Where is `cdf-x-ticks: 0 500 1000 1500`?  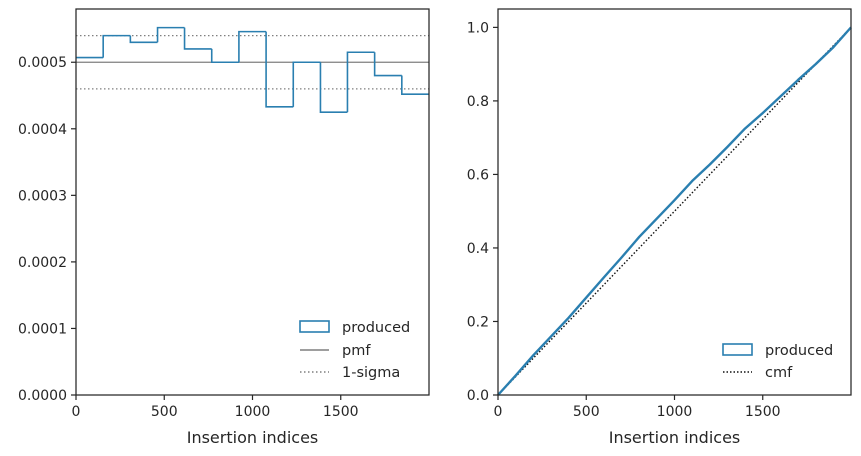 cdf-x-ticks: 0 500 1000 1500 is located at coordinates (637, 407).